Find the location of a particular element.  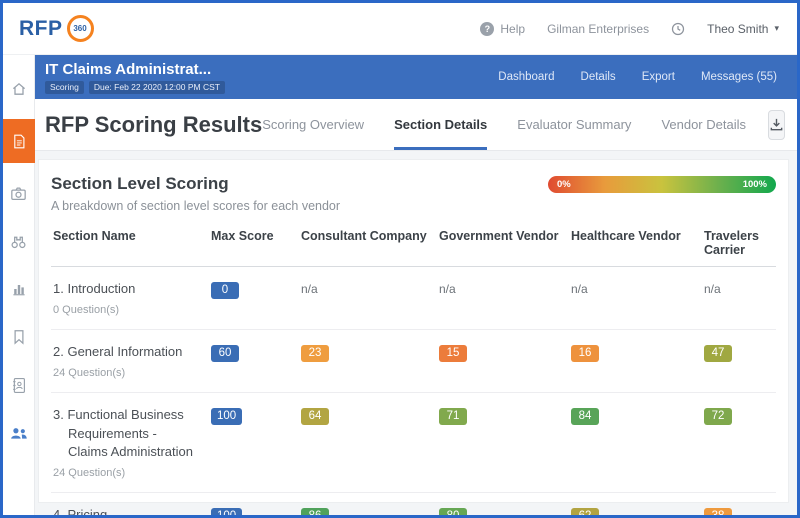

score-badge: 38 is located at coordinates (718, 511).